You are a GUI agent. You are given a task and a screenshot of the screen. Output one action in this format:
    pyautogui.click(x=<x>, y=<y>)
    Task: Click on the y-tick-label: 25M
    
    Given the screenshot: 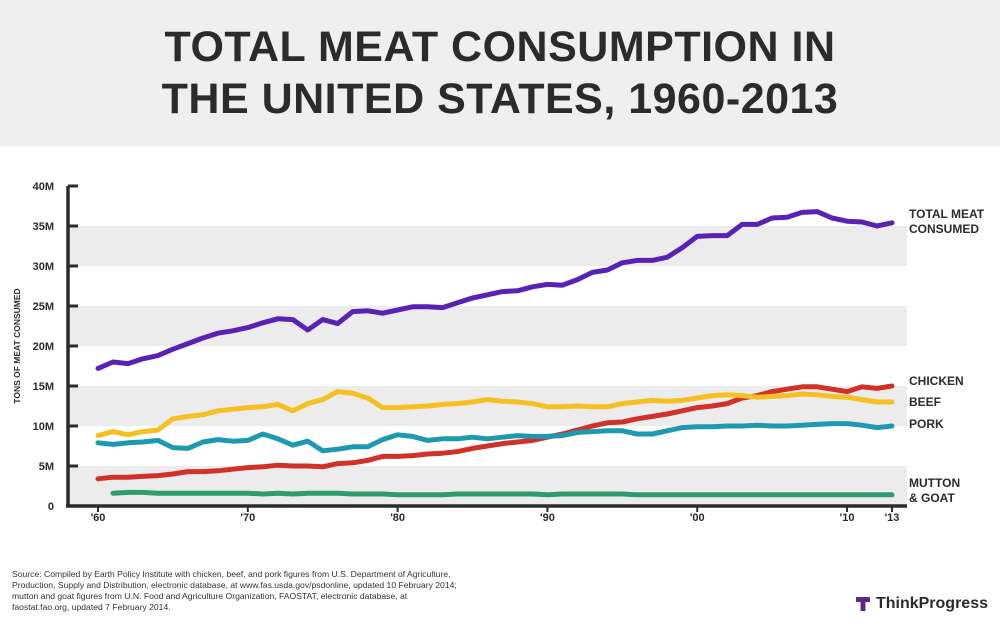 What is the action you would take?
    pyautogui.click(x=43, y=307)
    